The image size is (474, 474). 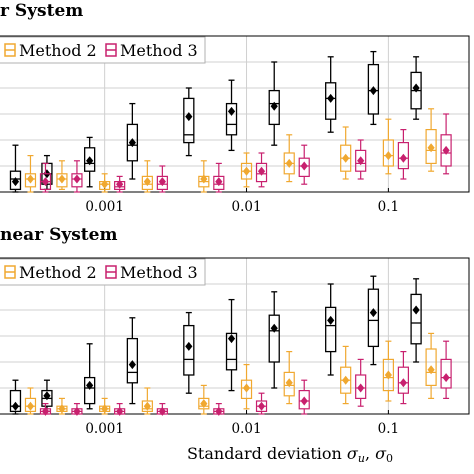 I want to click on legend-box-bottom, so click(x=103, y=272).